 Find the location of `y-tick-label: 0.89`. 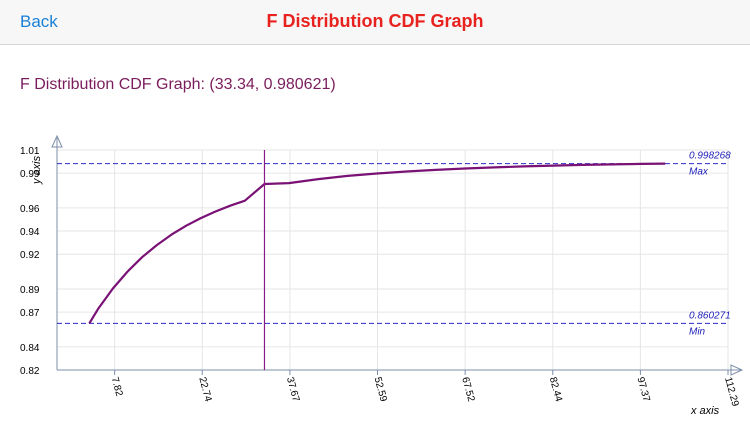

y-tick-label: 0.89 is located at coordinates (30, 290).